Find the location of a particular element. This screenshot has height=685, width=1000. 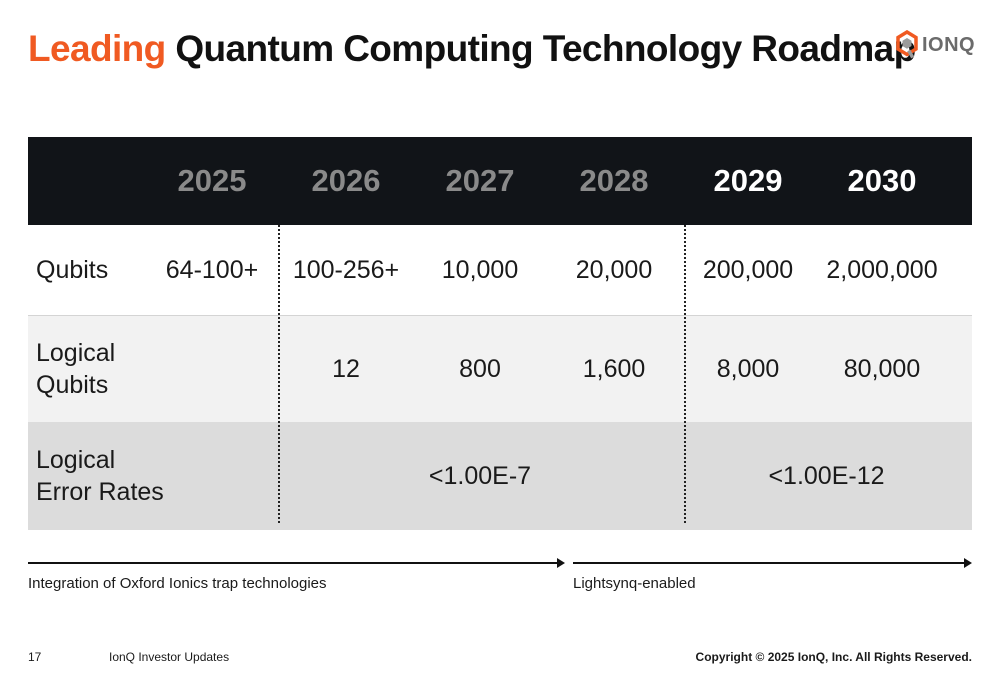

ionq-logo: IONQ is located at coordinates (935, 45).